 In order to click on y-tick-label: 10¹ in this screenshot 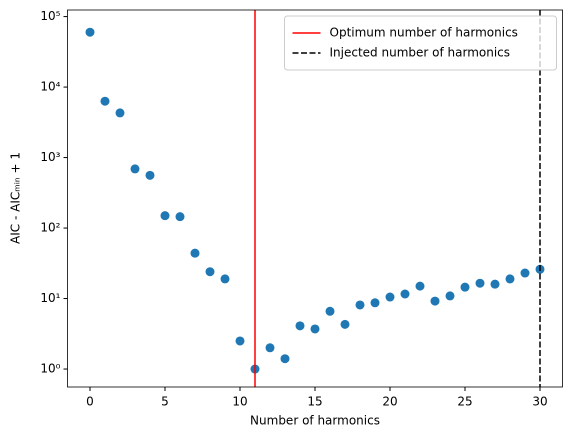, I will do `click(50, 298)`.